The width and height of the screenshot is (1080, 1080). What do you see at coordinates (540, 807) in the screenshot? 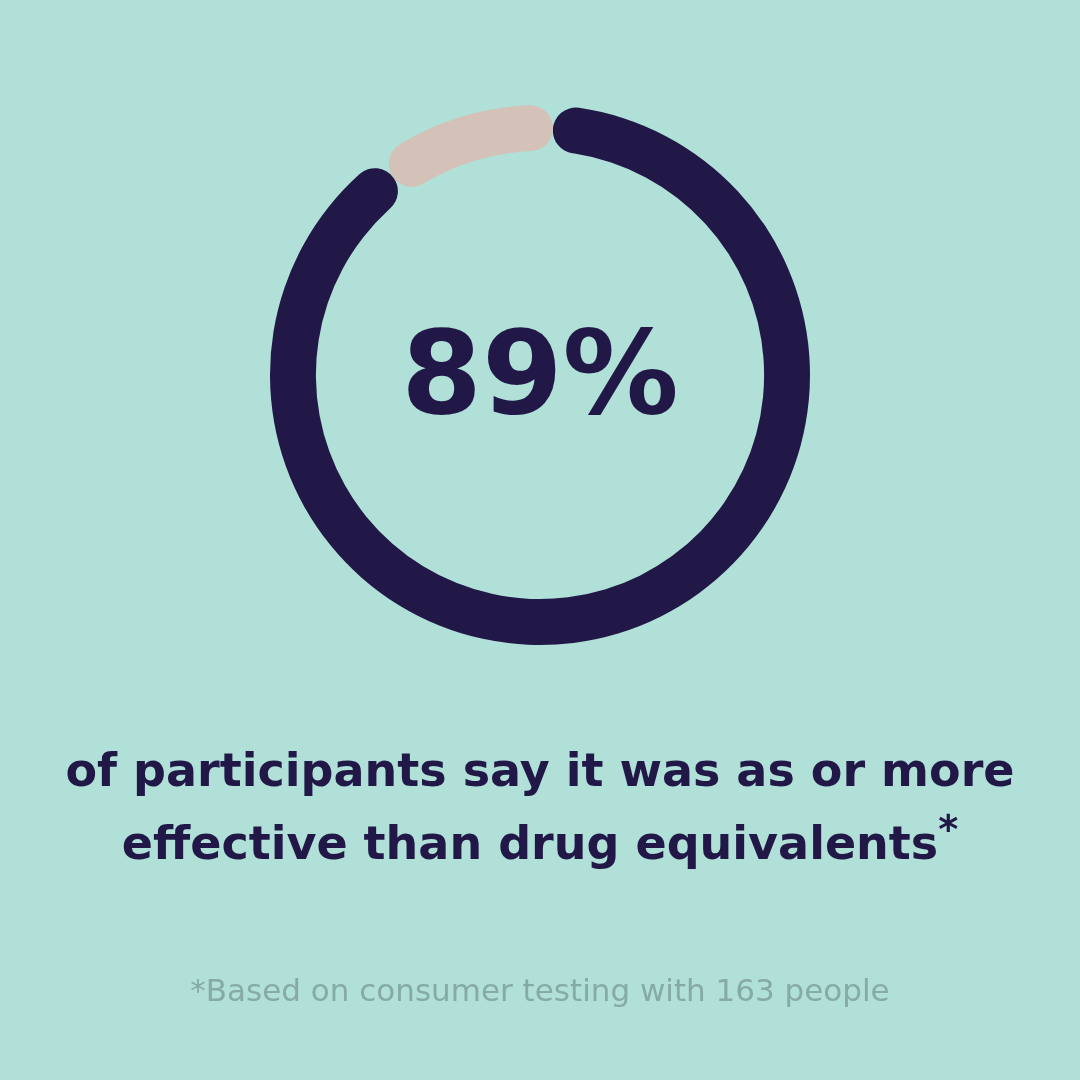
I see `text: of participants say it was as or more effective than drug equivalents$^{*}$` at bounding box center [540, 807].